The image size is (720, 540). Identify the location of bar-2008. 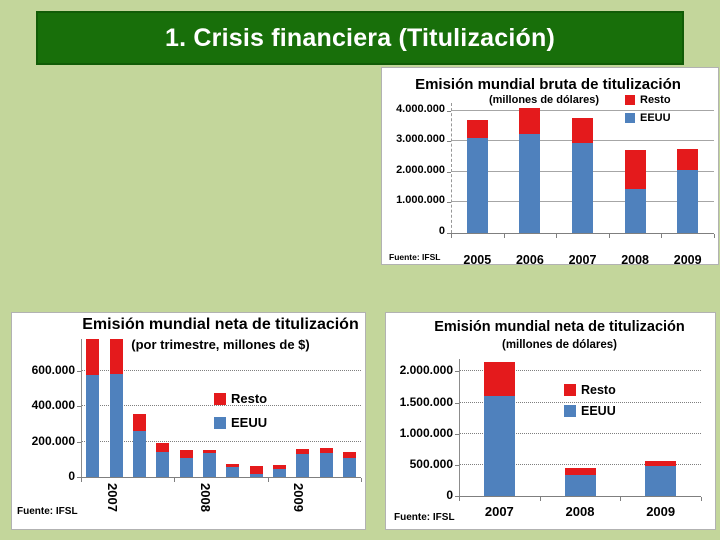
(635, 191).